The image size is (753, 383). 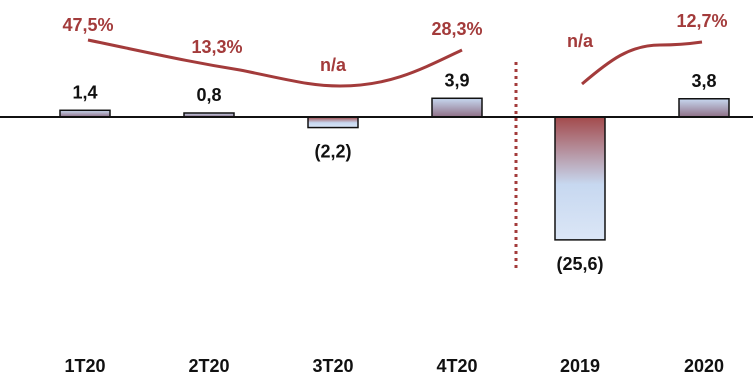 What do you see at coordinates (704, 108) in the screenshot?
I see `bar-2020` at bounding box center [704, 108].